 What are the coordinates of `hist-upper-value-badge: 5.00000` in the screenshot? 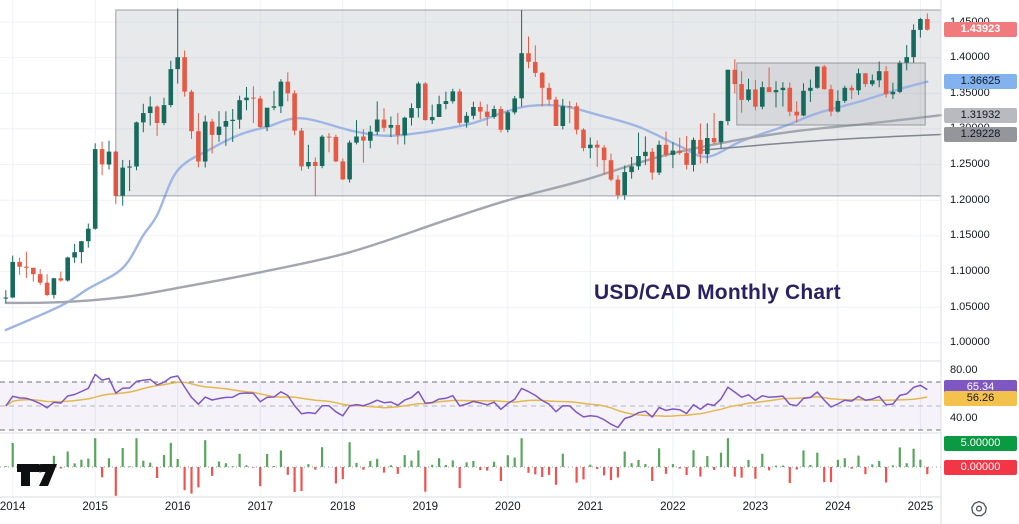 It's located at (980, 443).